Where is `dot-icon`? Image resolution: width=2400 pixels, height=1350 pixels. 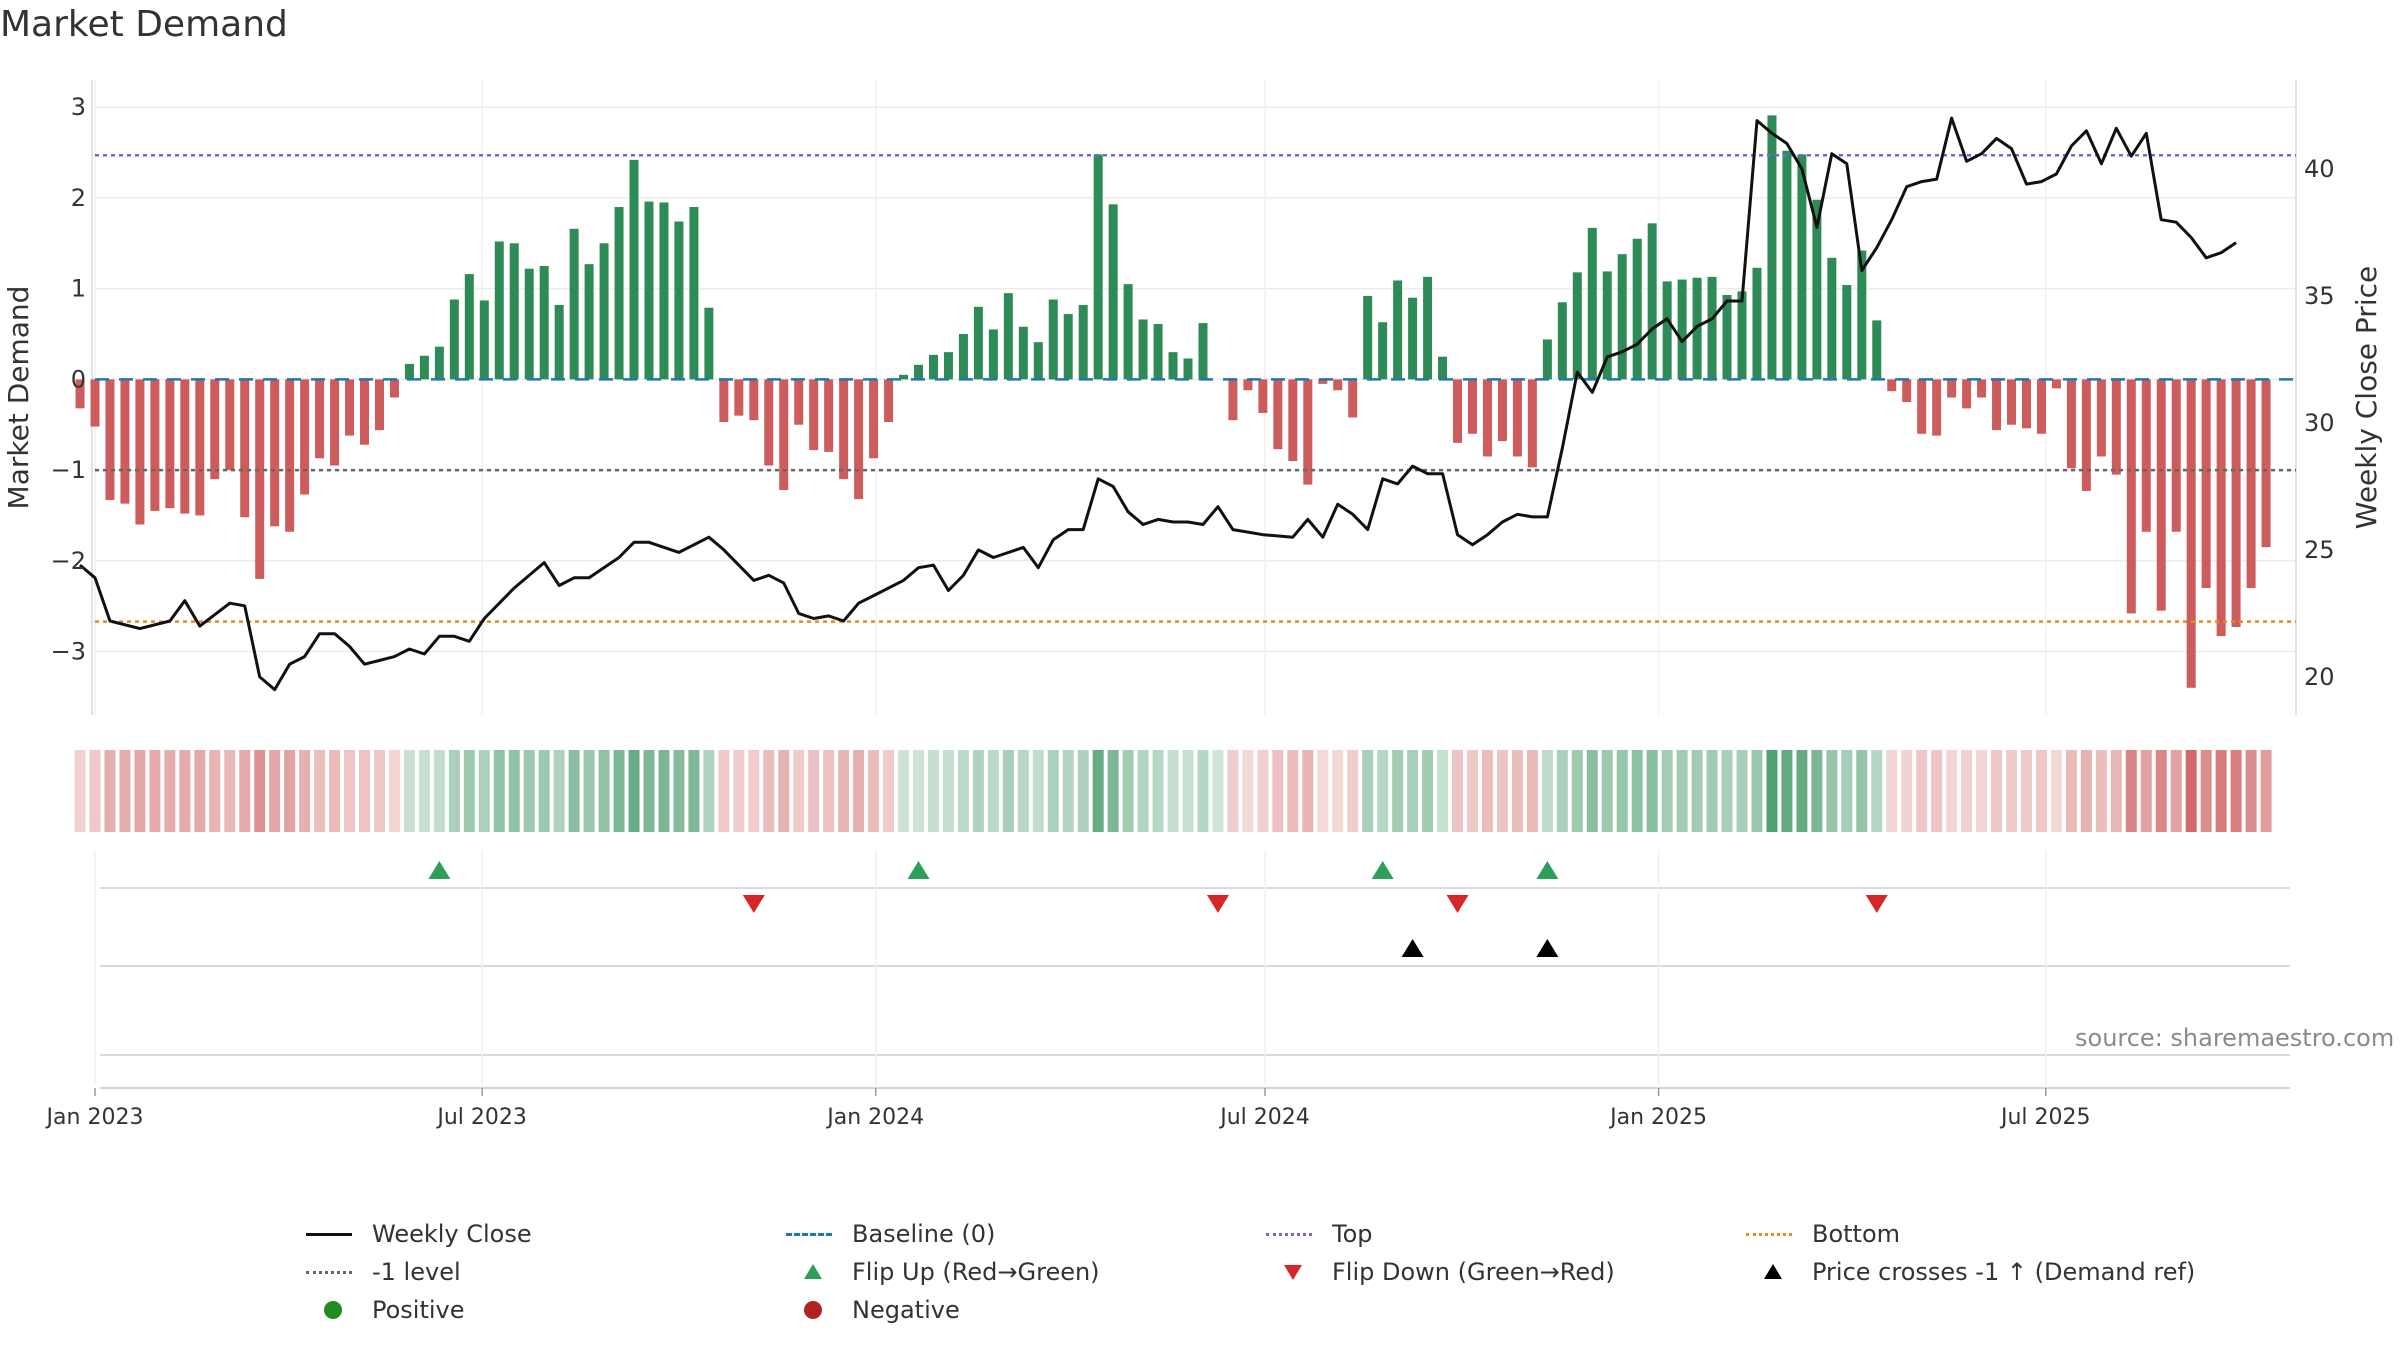
dot-icon is located at coordinates (811, 1310).